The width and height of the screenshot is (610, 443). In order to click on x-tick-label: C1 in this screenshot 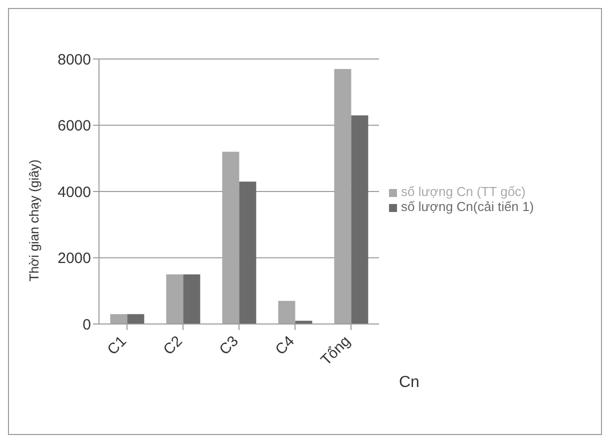, I will do `click(117, 345)`.